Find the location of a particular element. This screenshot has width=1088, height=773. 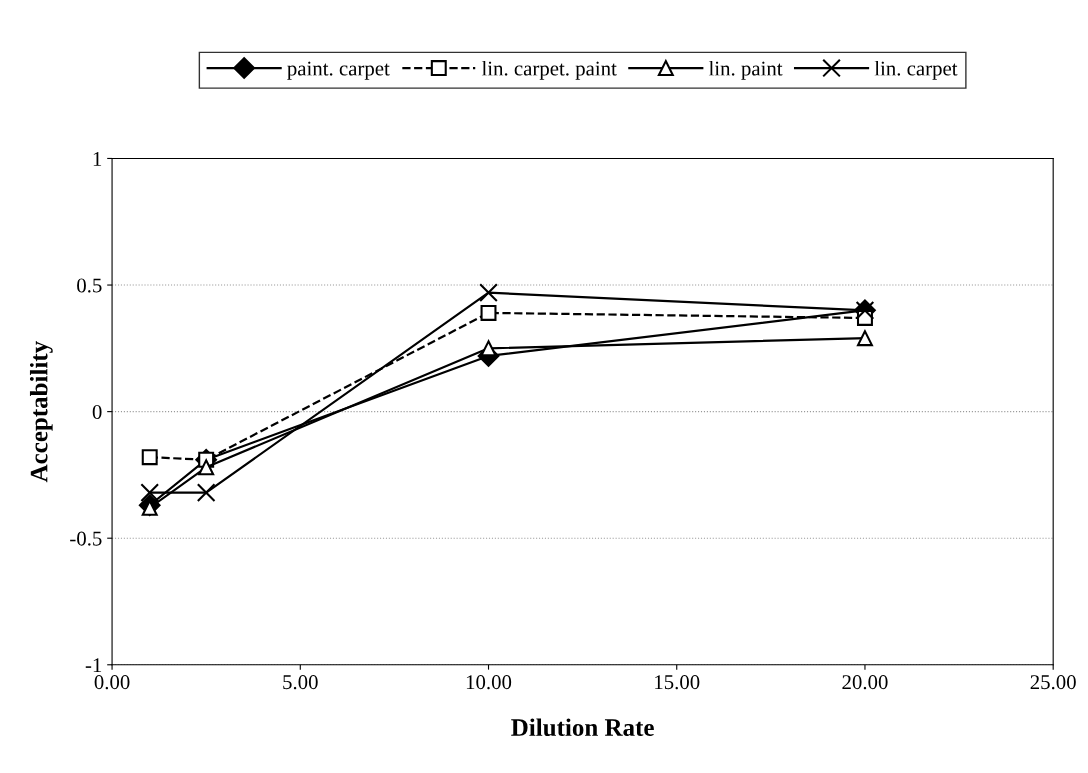

x-tick-label: 10.00 is located at coordinates (489, 682).